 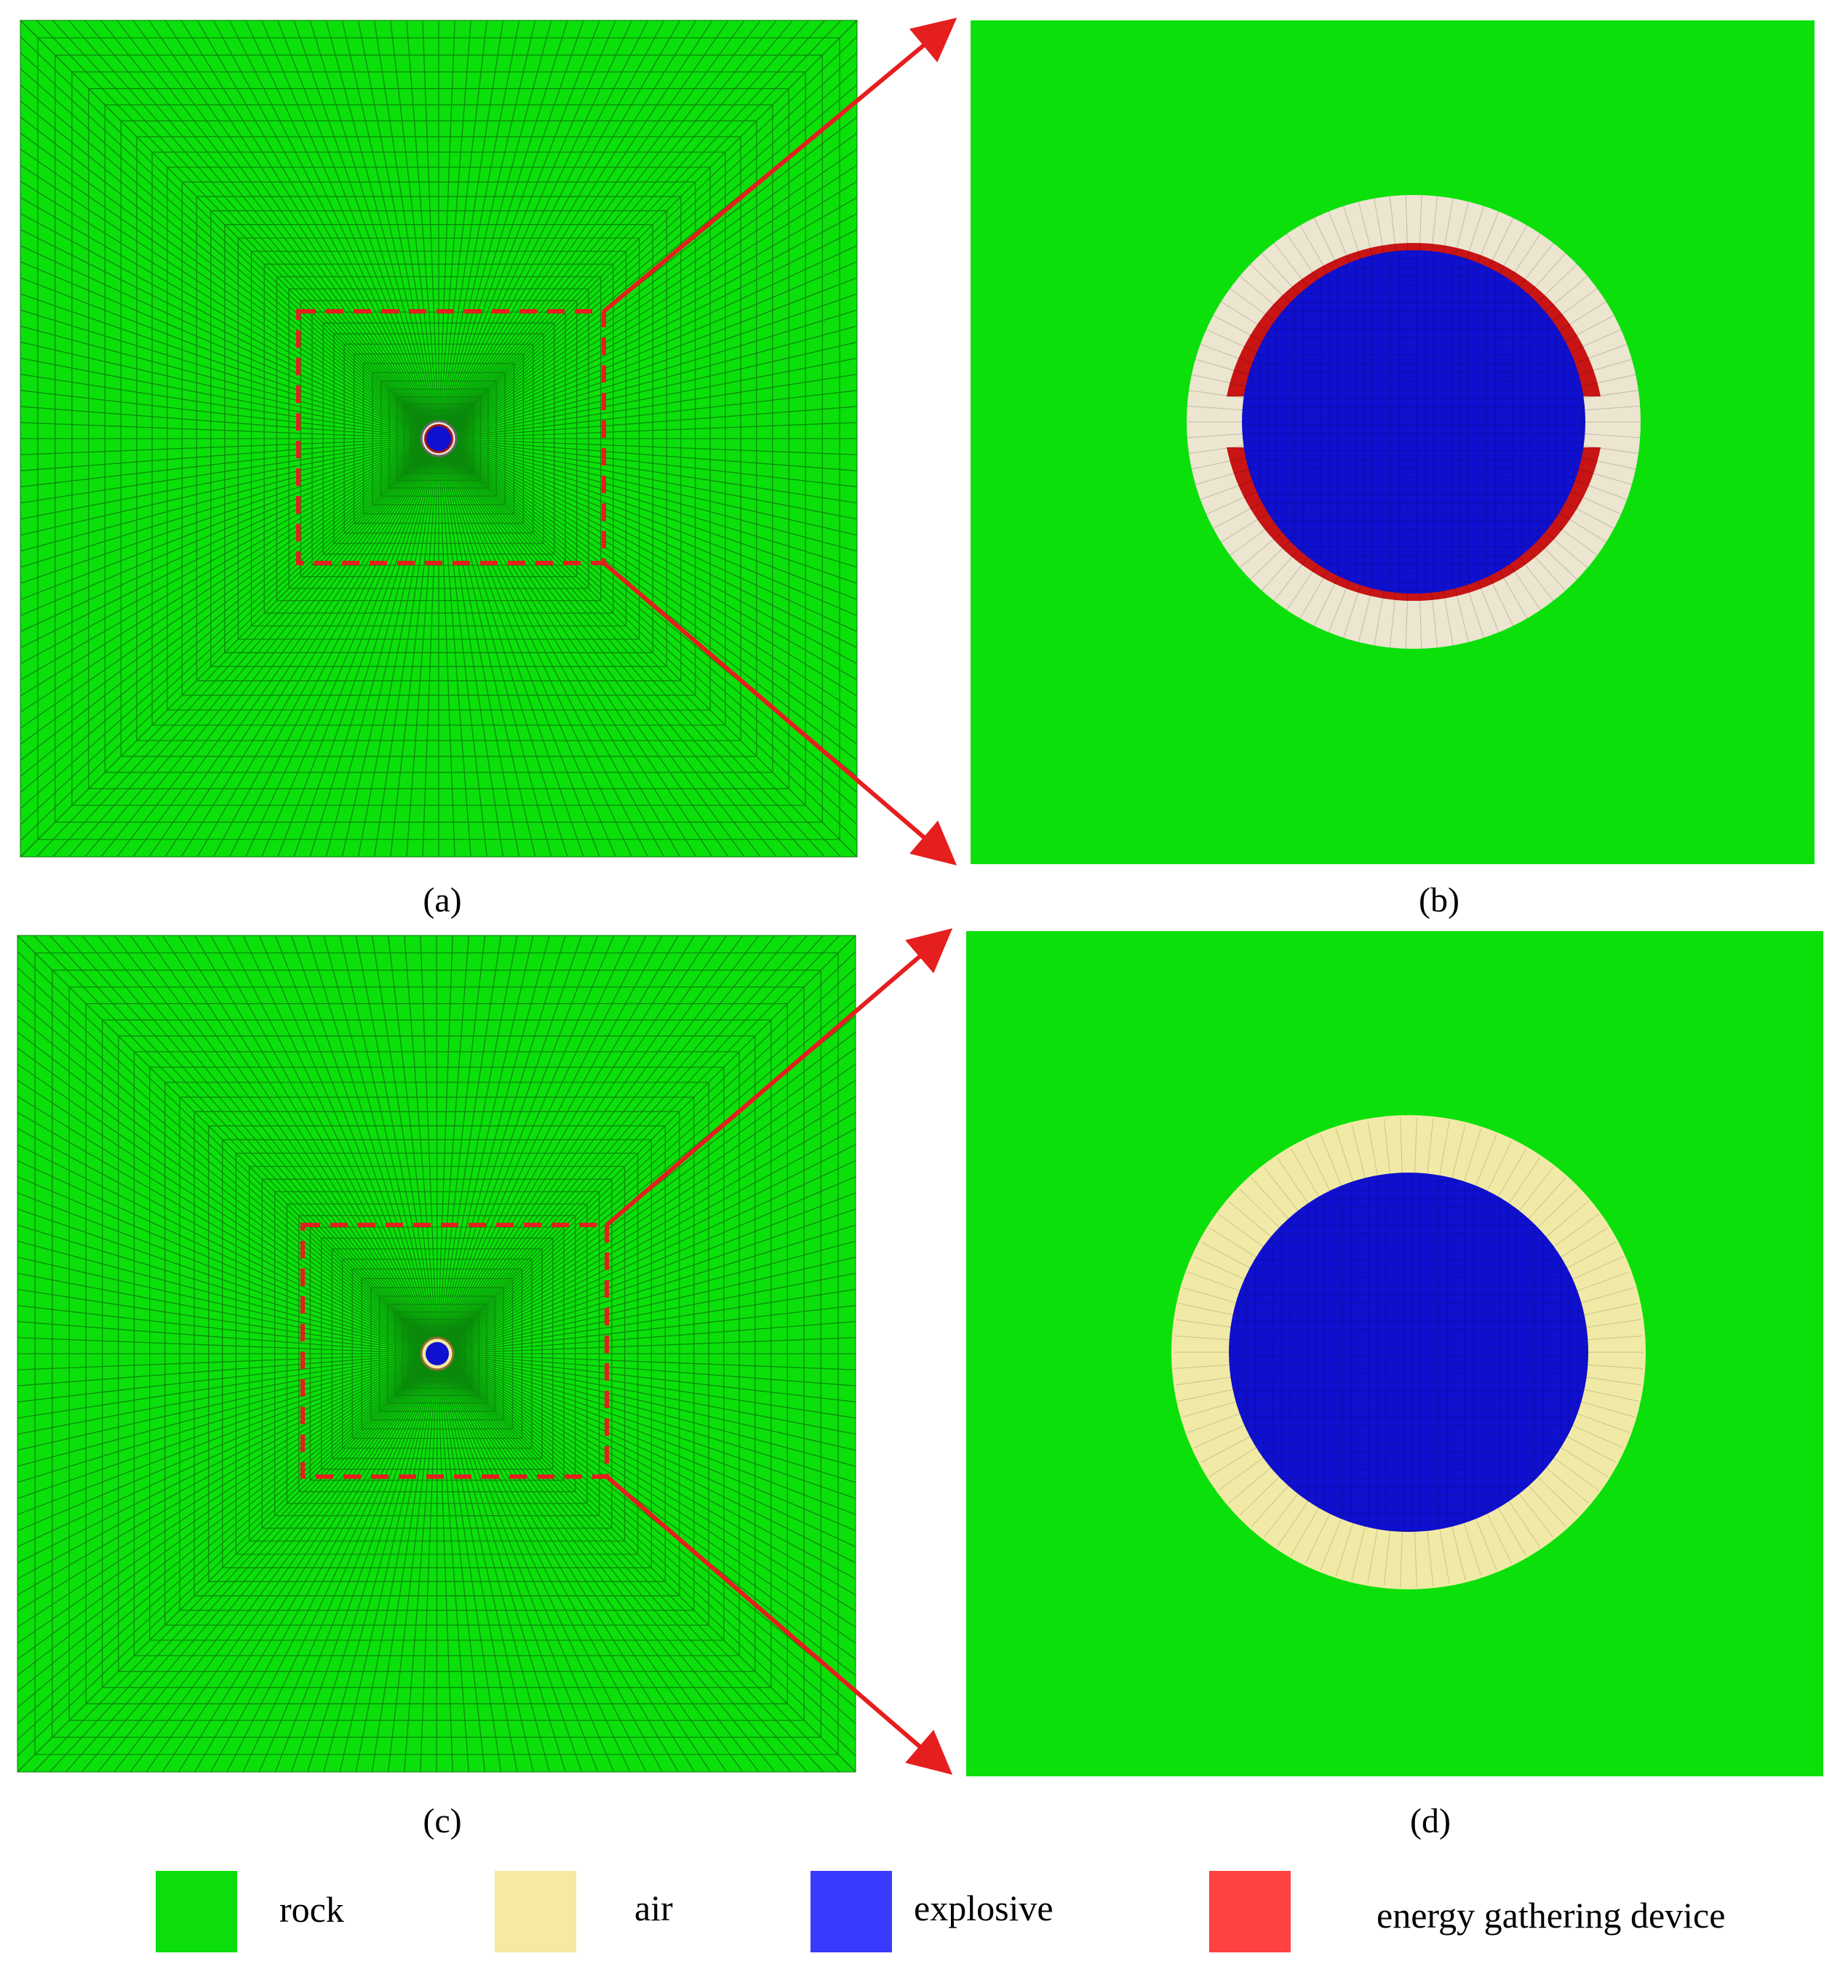 What do you see at coordinates (442, 900) in the screenshot?
I see `caption-a: (a)` at bounding box center [442, 900].